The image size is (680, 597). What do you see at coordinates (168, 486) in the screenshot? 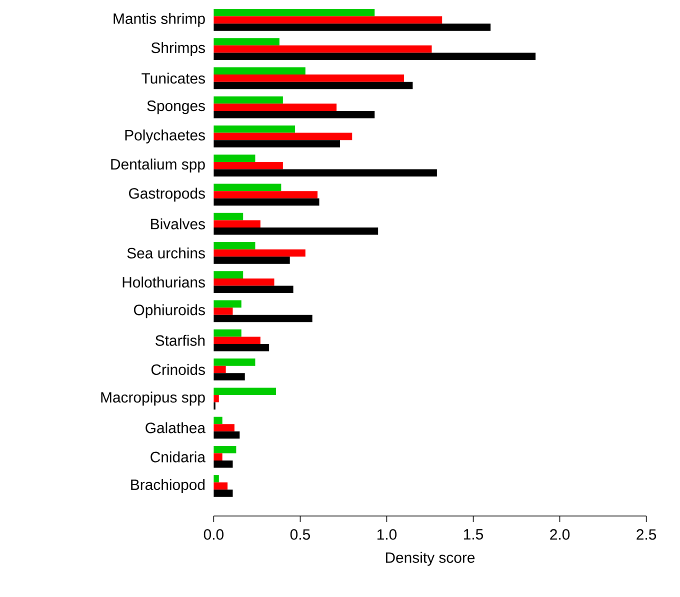
I see `y-tick-label: Brachiopod` at bounding box center [168, 486].